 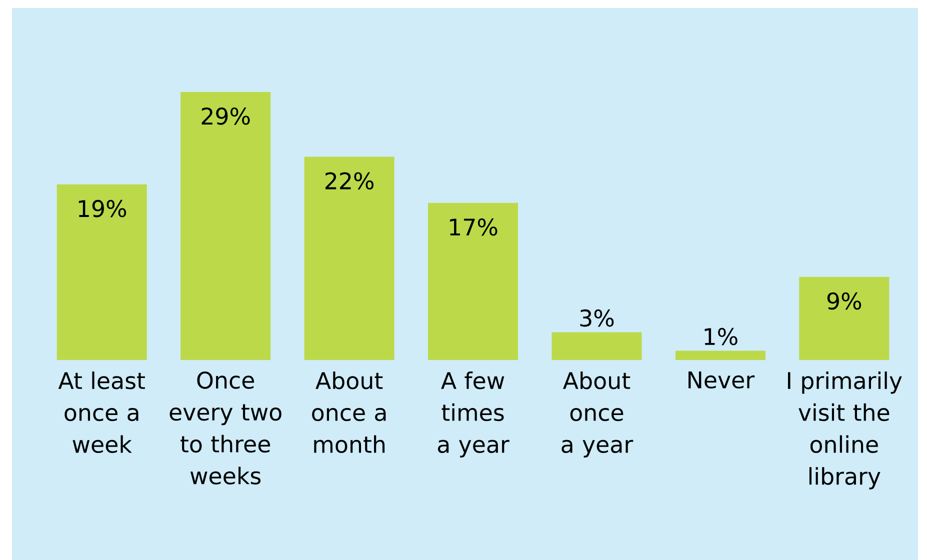 I want to click on data-label: 3%, so click(x=597, y=318).